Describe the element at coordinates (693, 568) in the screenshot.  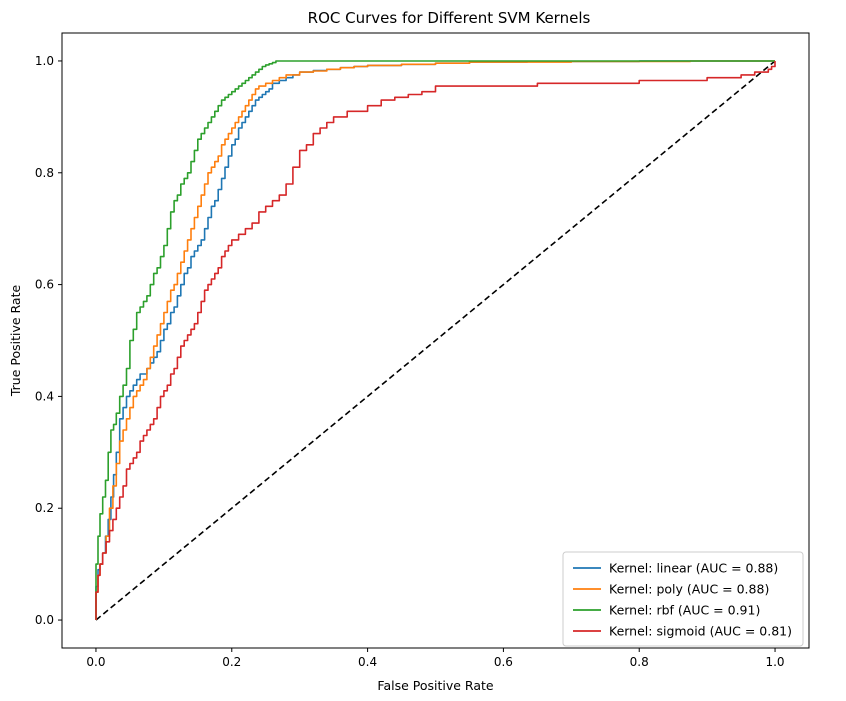
I see `legend-entry-label: Kernel: linear (AUC = 0.88)` at that location.